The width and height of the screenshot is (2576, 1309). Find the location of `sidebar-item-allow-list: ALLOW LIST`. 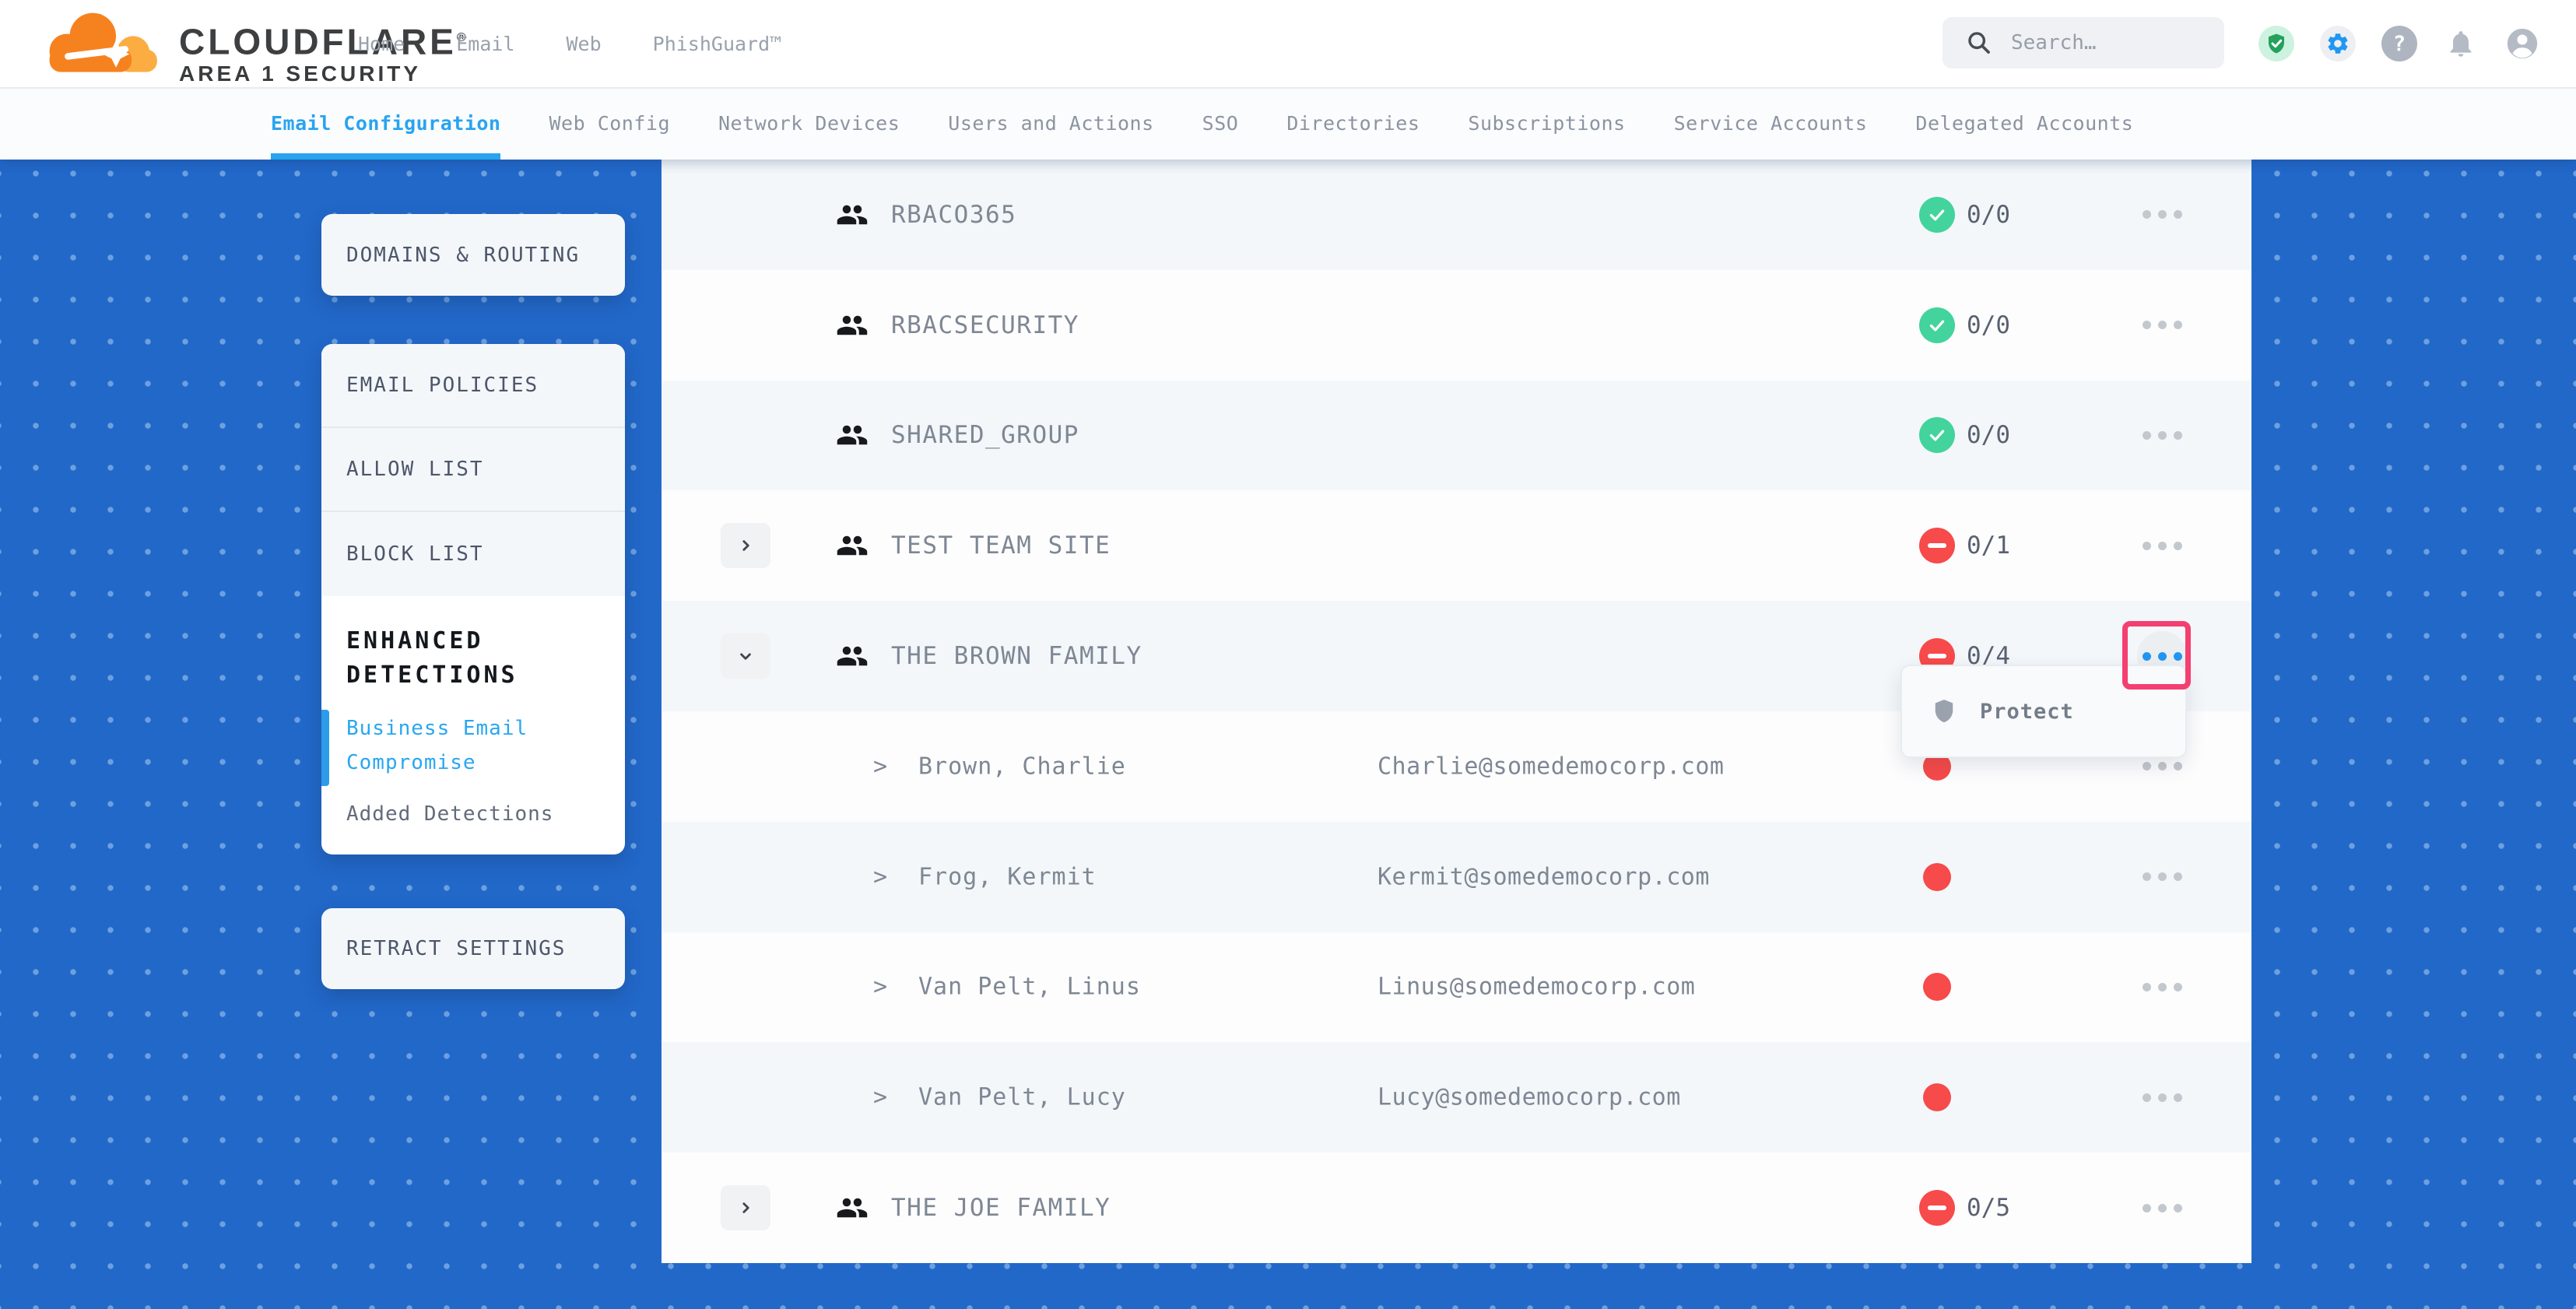

sidebar-item-allow-list: ALLOW LIST is located at coordinates (473, 470).